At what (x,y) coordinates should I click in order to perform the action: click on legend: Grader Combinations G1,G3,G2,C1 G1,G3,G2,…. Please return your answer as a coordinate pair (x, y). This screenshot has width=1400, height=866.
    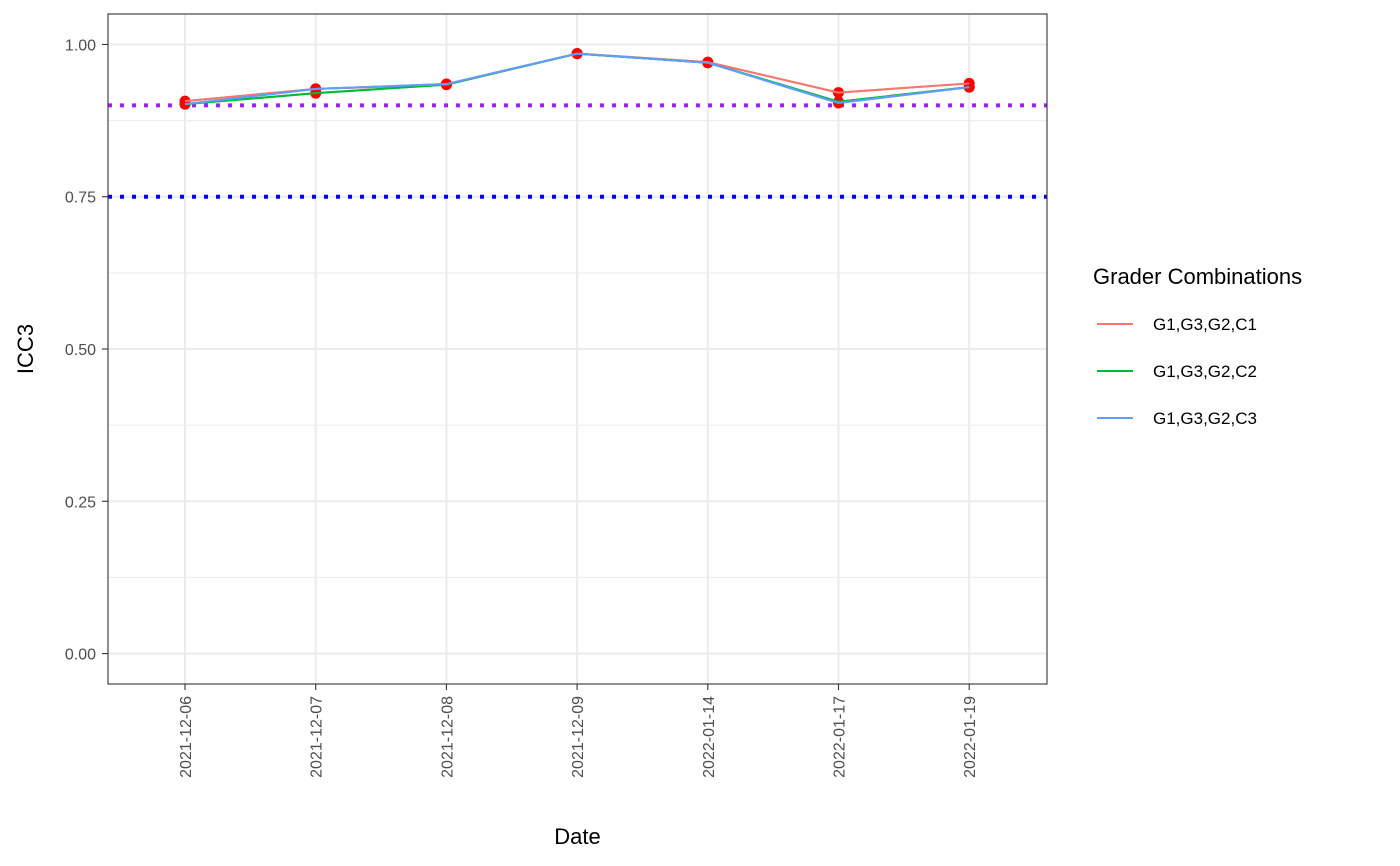
    Looking at the image, I should click on (1197, 346).